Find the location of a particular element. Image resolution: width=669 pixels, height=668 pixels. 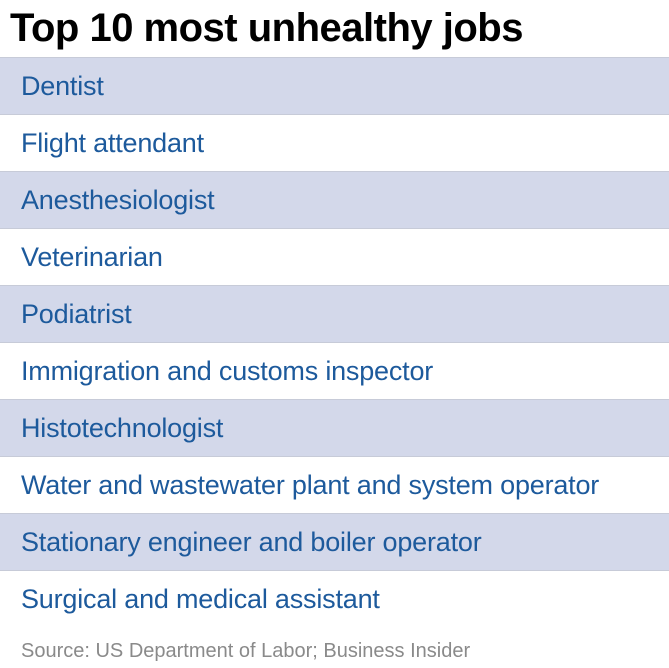

chart-title: Top 10 most unhealthy jobs is located at coordinates (266, 28).